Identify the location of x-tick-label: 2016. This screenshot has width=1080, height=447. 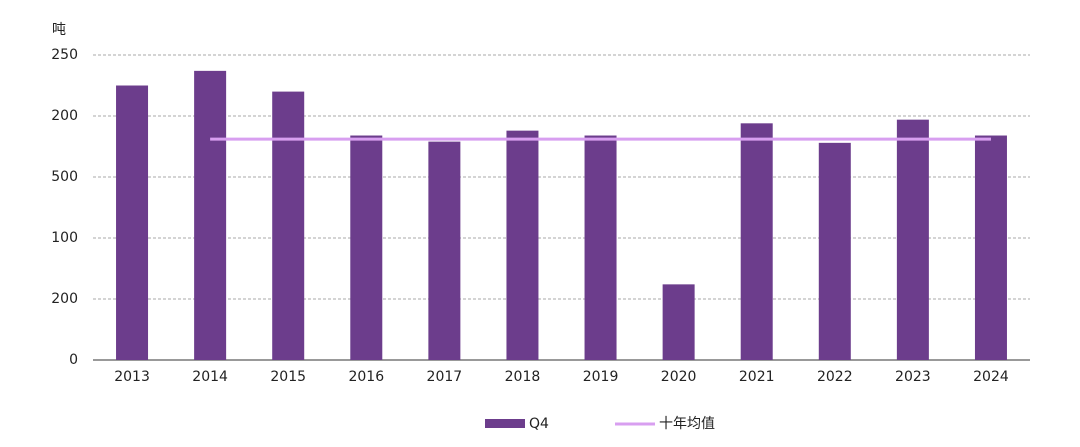
(366, 377).